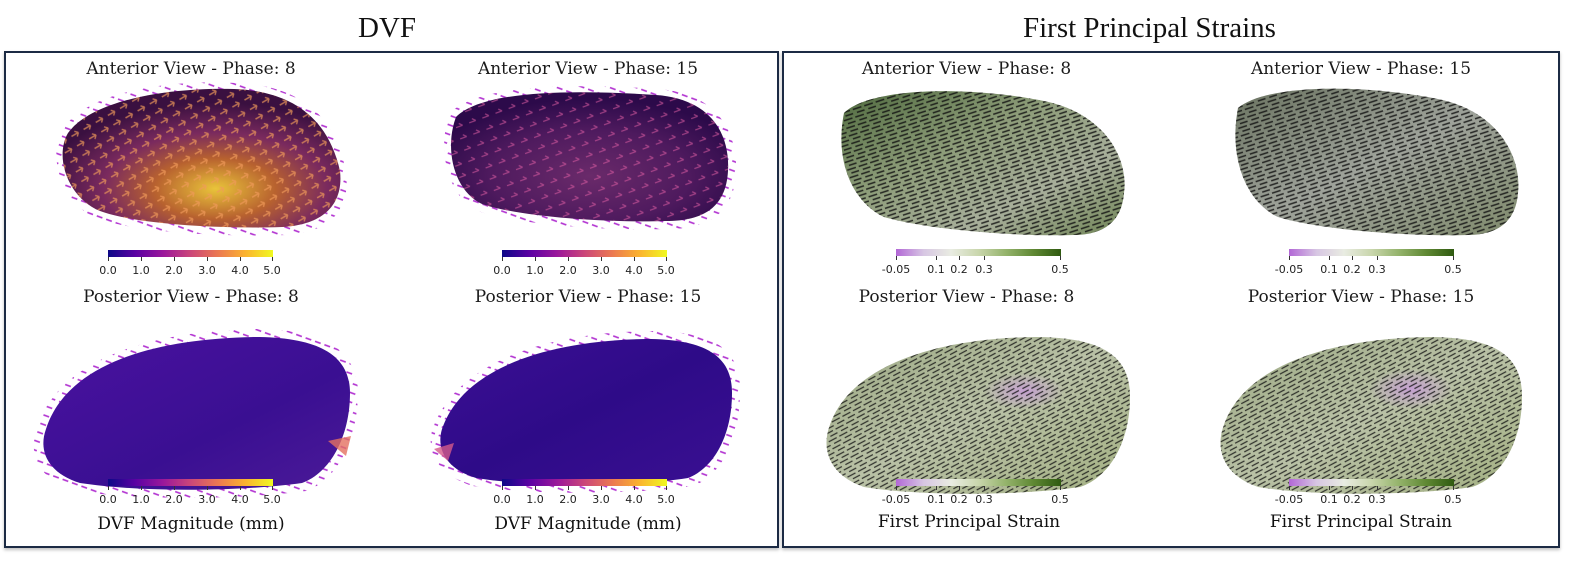 The width and height of the screenshot is (1578, 564). I want to click on dvf-posterior-phase-15: Posterior View - Phase: 15 0.0 1.0 2.0, so click(588, 407).